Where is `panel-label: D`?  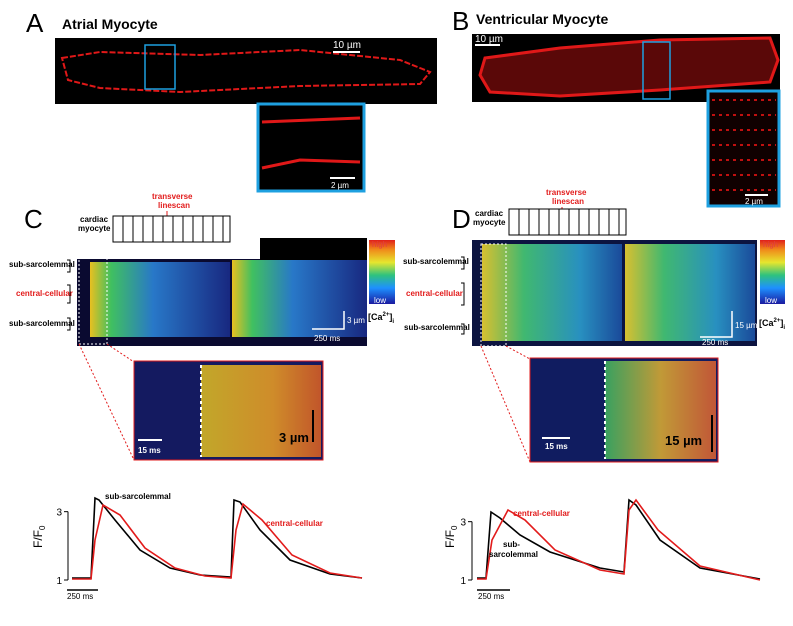 panel-label: D is located at coordinates (461, 219).